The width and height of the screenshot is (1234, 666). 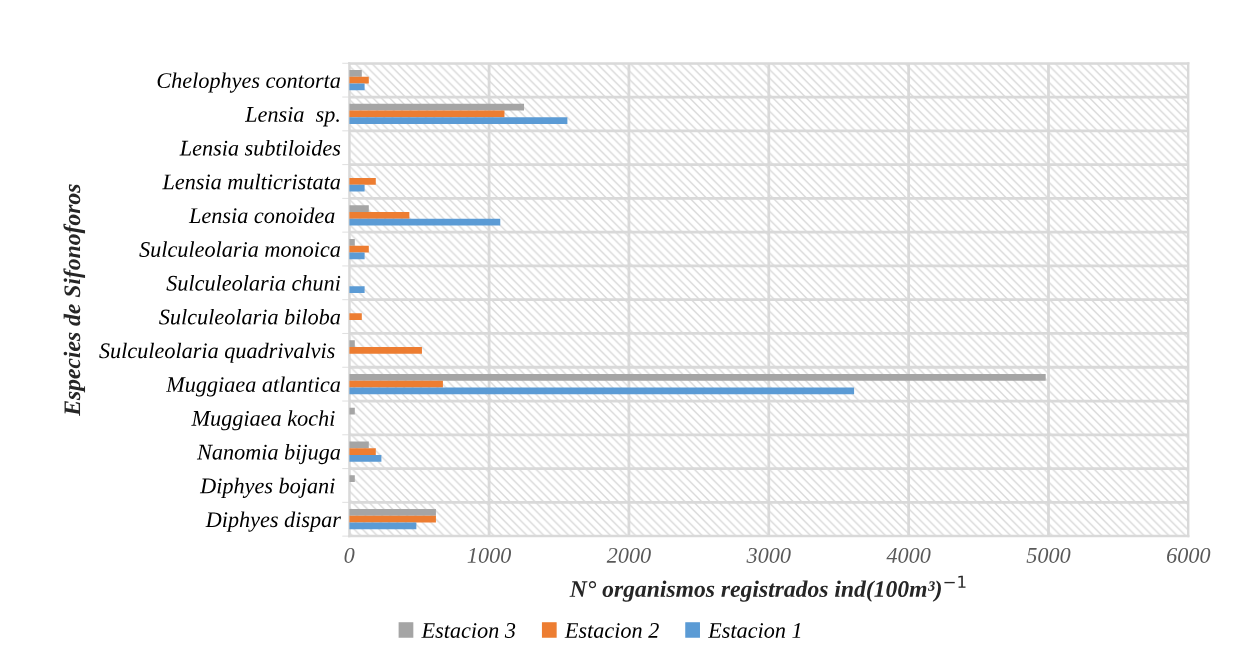 I want to click on y-tick-label: Sulculeolaria monoica, so click(x=240, y=249).